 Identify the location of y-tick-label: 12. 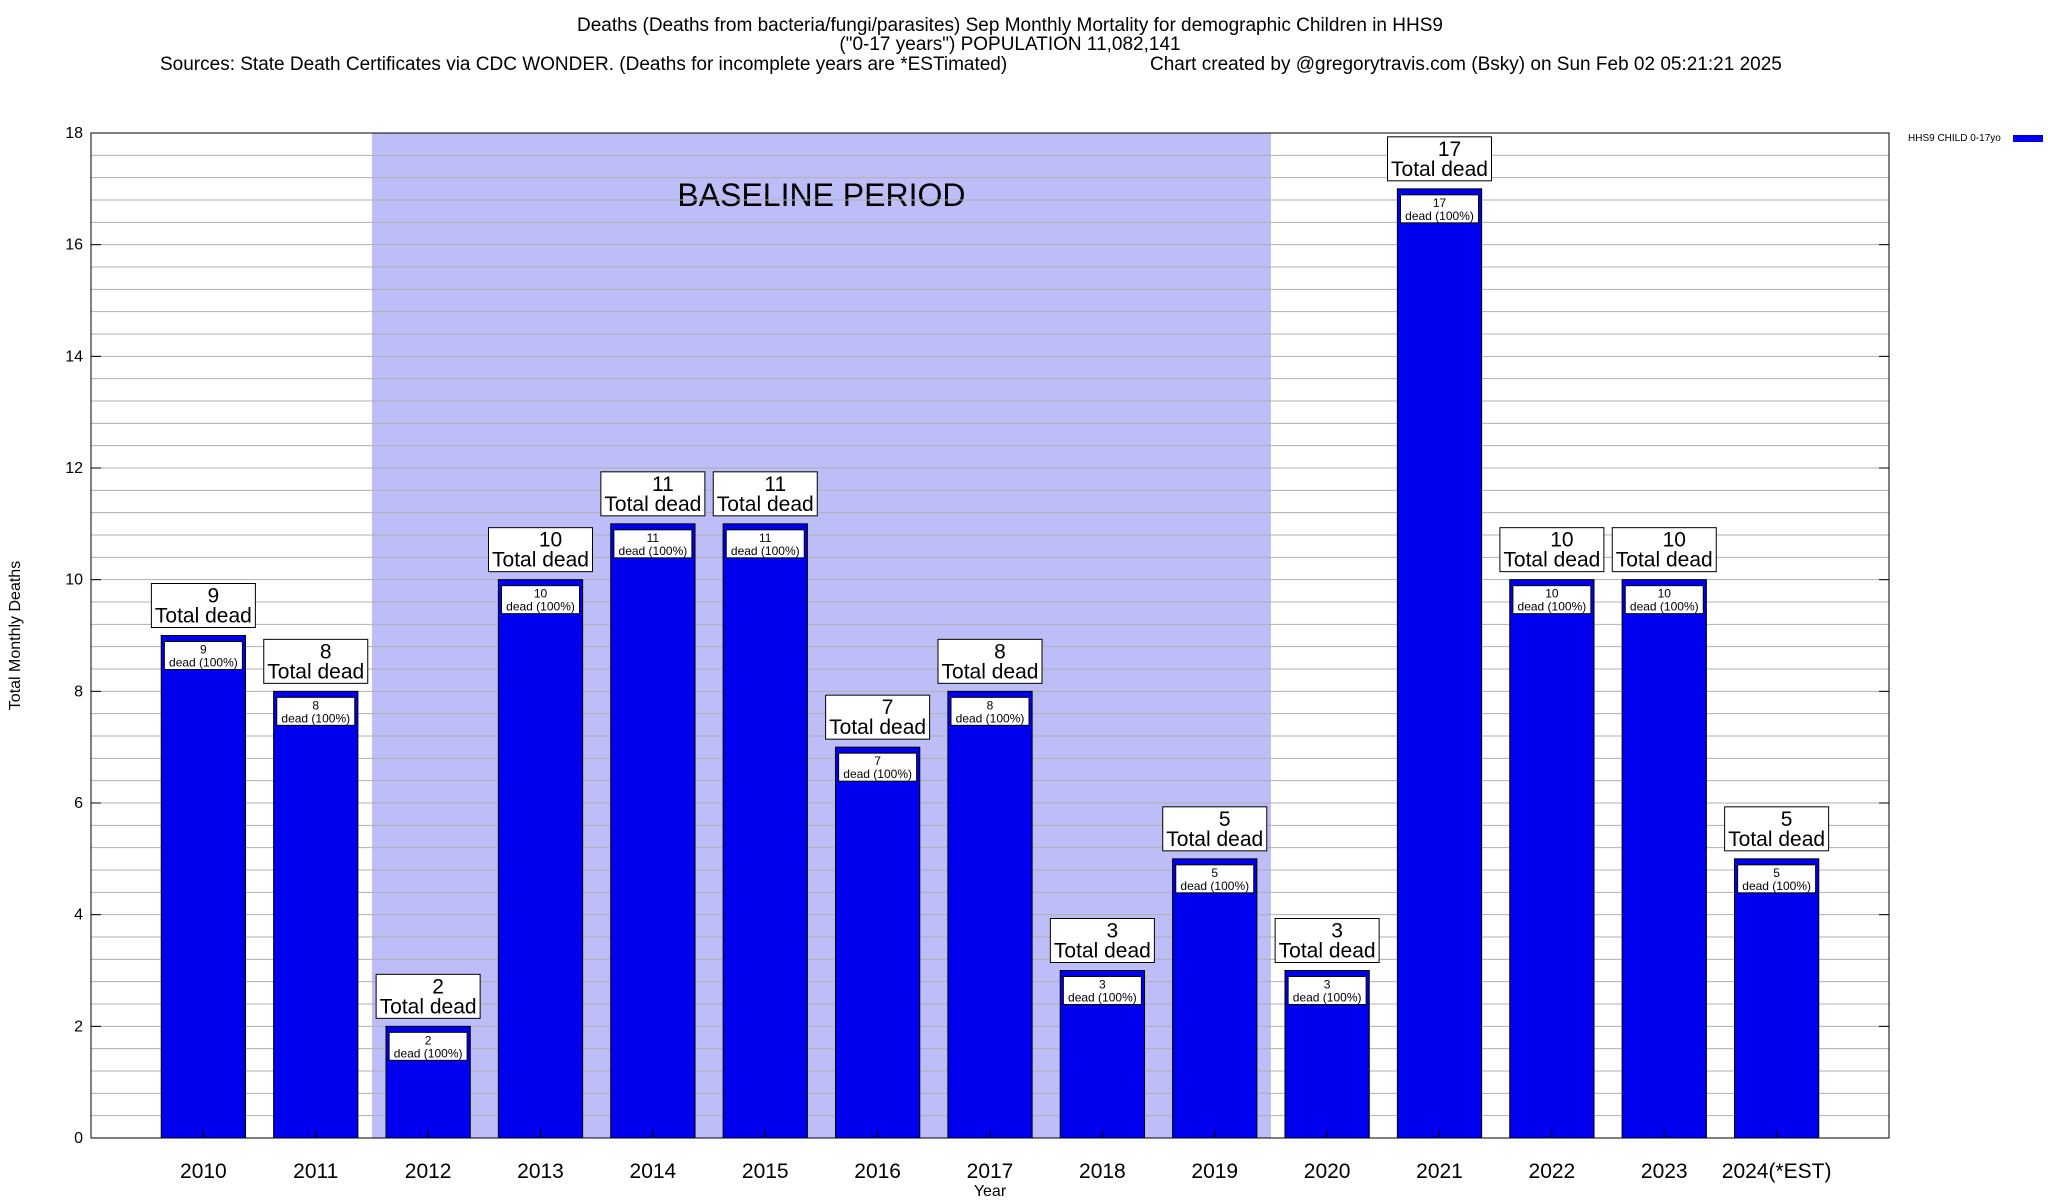
(74, 468).